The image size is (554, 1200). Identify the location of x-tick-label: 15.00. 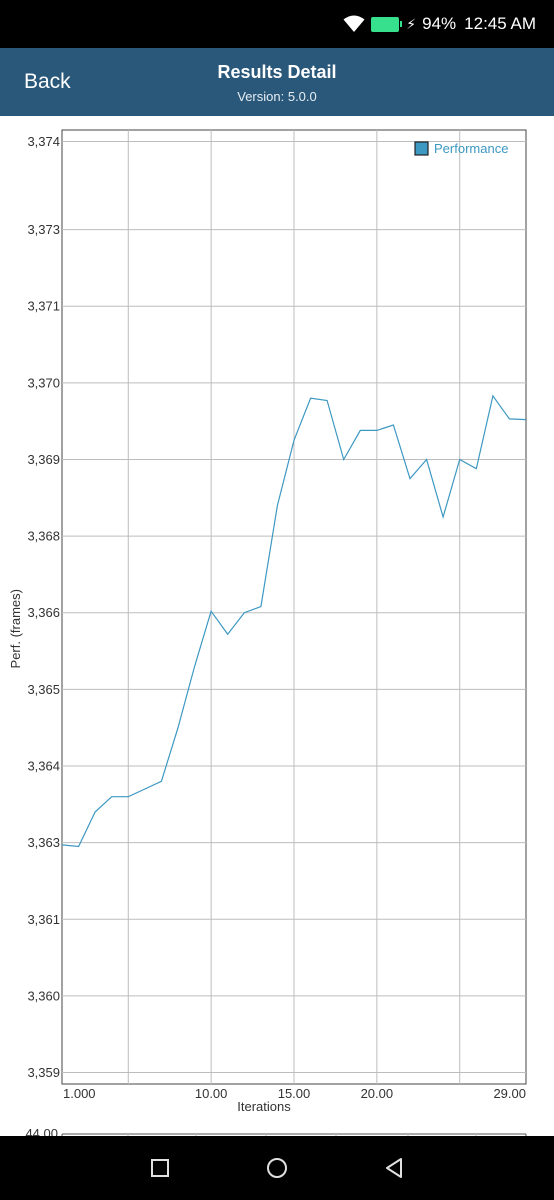
(294, 1093).